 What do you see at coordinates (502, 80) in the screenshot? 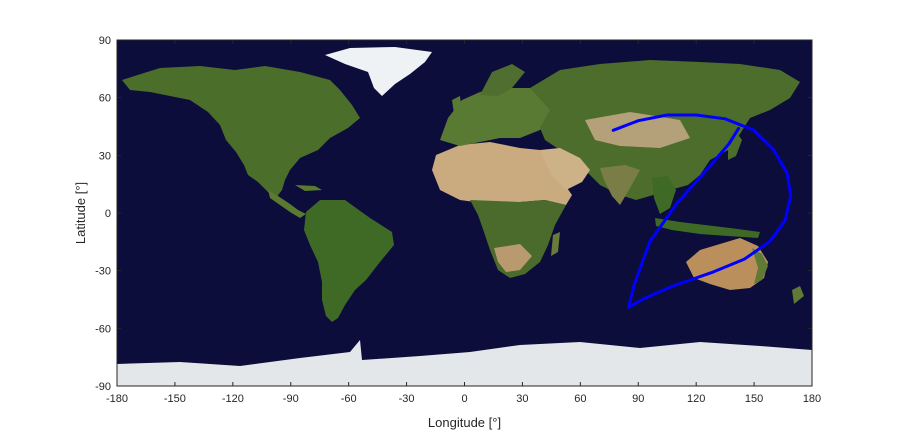
I see `scandinavia` at bounding box center [502, 80].